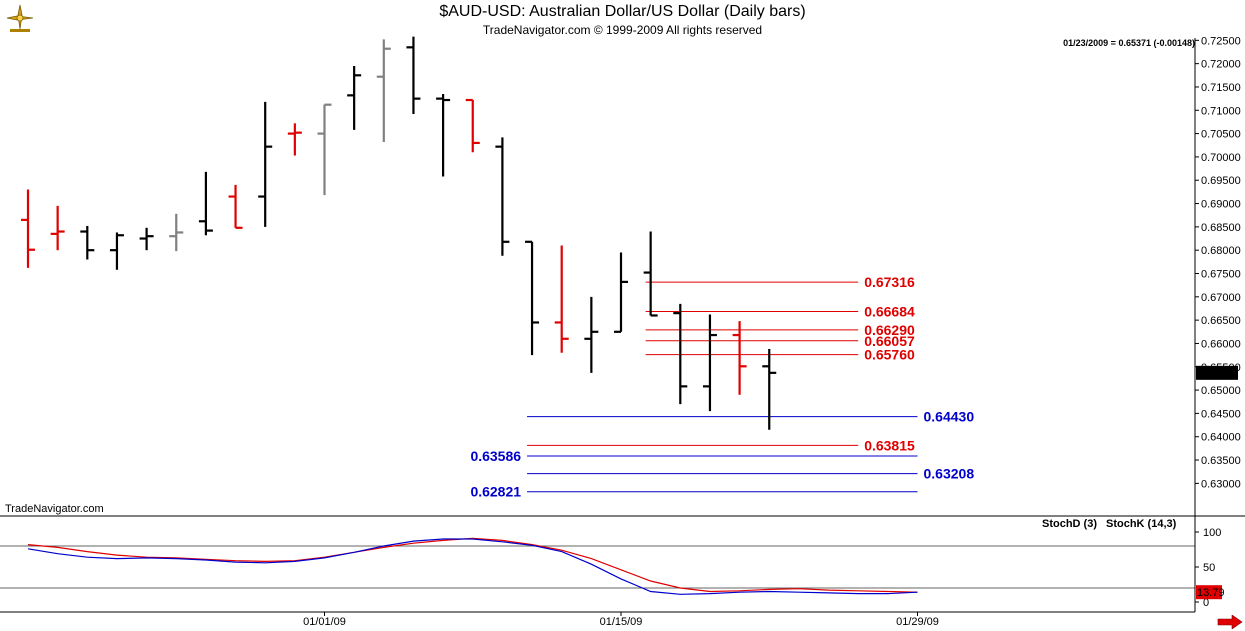  Describe the element at coordinates (1221, 438) in the screenshot. I see `y-tick-label: 0.64000` at that location.